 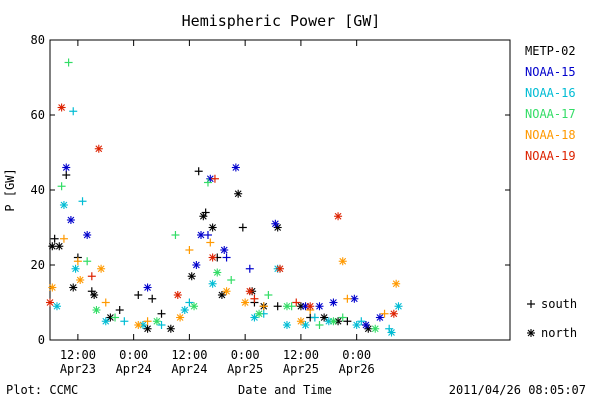 What do you see at coordinates (38, 190) in the screenshot?
I see `y-tick-label: 40` at bounding box center [38, 190].